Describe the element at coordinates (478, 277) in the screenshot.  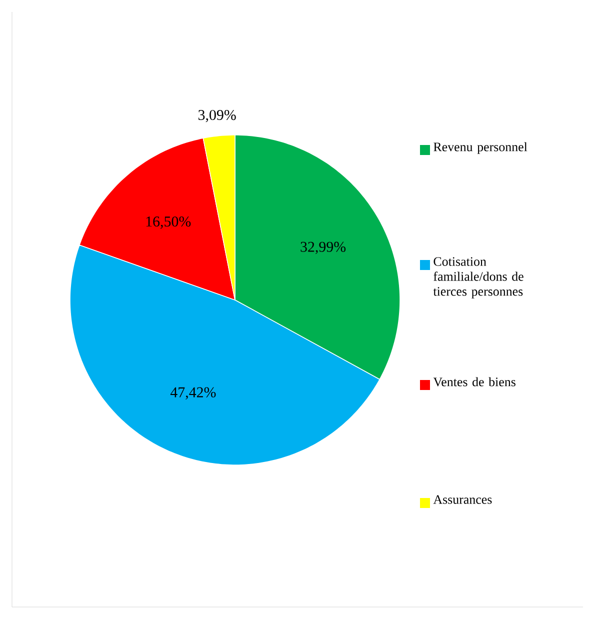
I see `legend-label: Cotisation familiale/dons de tierces personnes` at that location.